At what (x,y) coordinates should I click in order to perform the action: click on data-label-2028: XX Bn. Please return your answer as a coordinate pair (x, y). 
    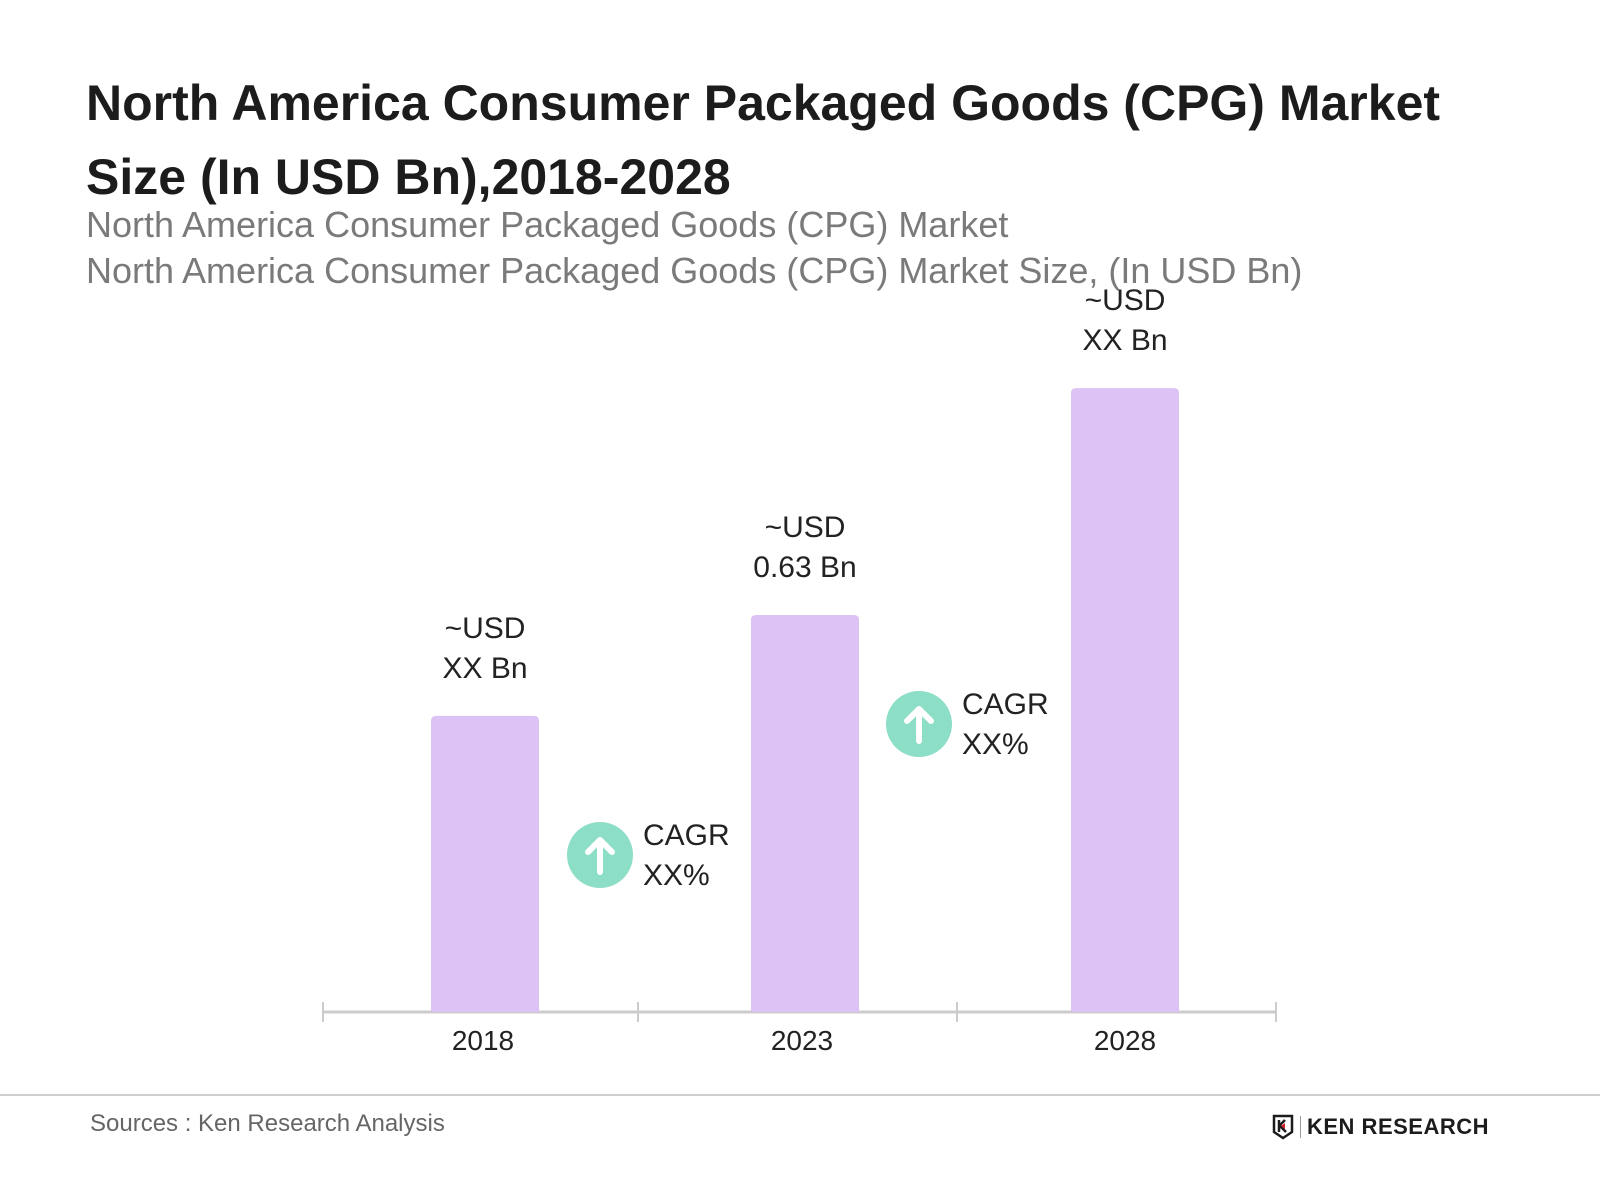
    Looking at the image, I should click on (1124, 340).